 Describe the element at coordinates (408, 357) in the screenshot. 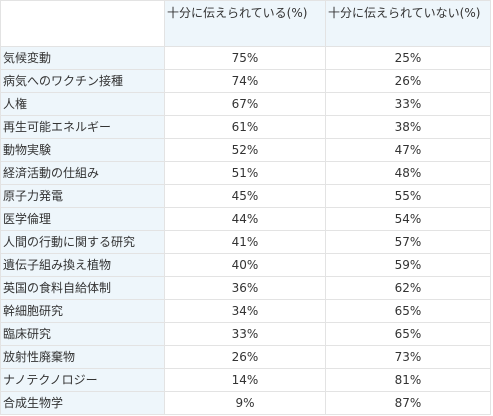

I see `not-covered-cell: 73%` at that location.